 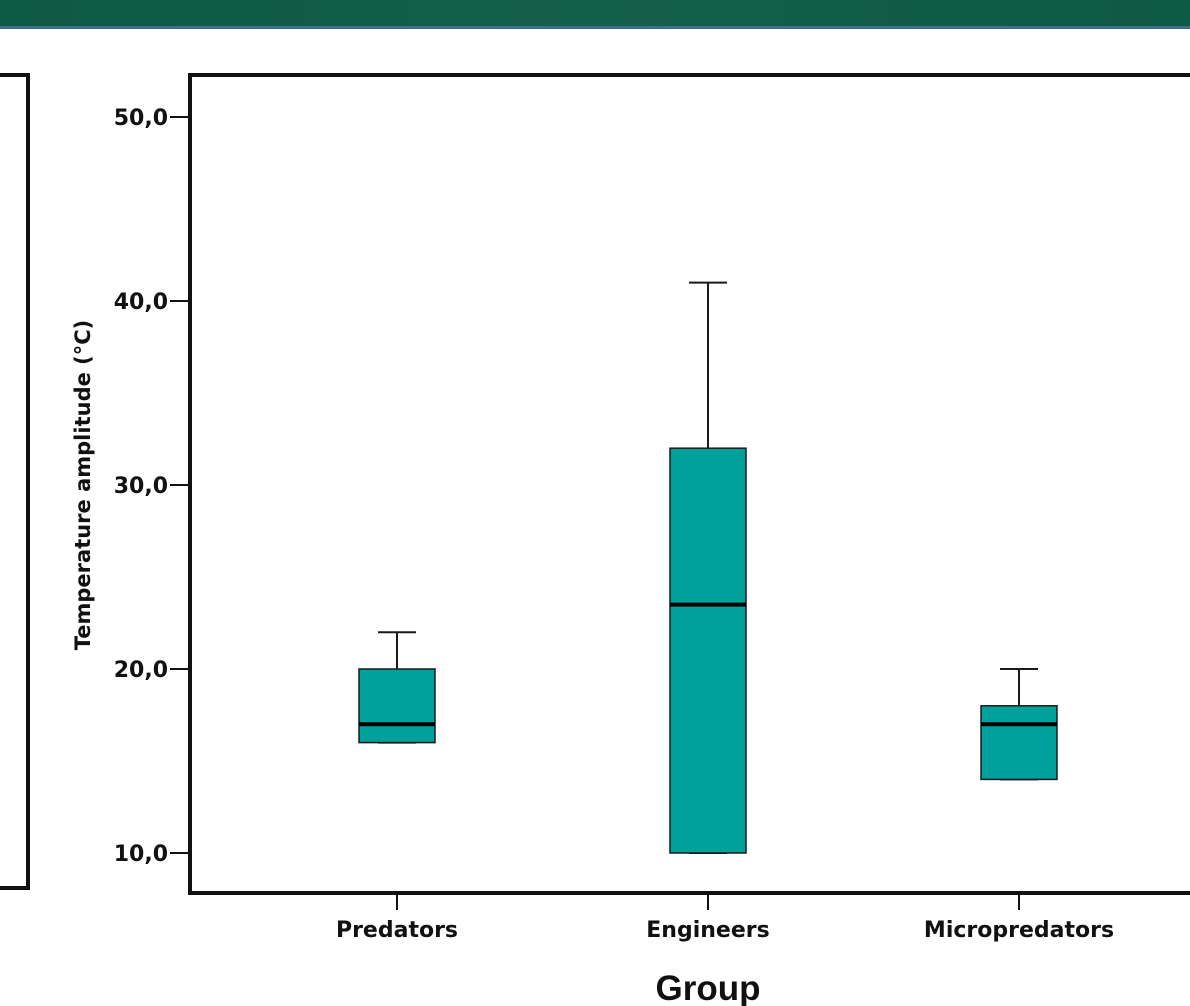 What do you see at coordinates (83, 485) in the screenshot?
I see `y-axis-title: Temperature amplitude (°C)` at bounding box center [83, 485].